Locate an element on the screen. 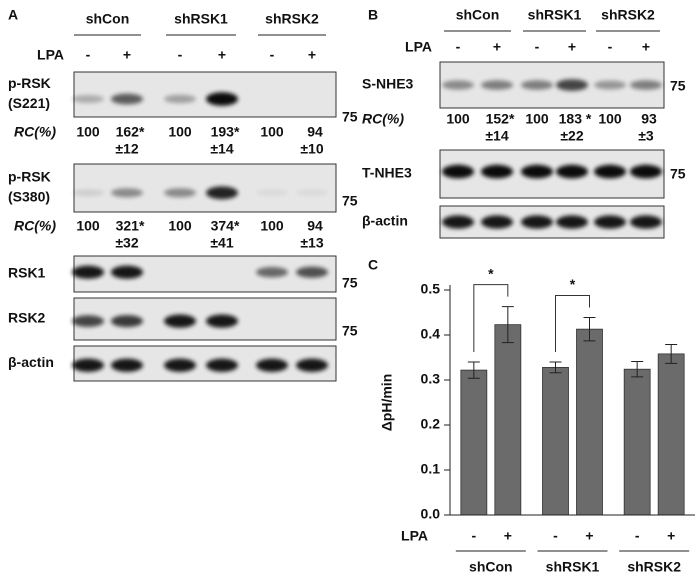 The width and height of the screenshot is (700, 577). x-axis-label: LPA is located at coordinates (414, 536).